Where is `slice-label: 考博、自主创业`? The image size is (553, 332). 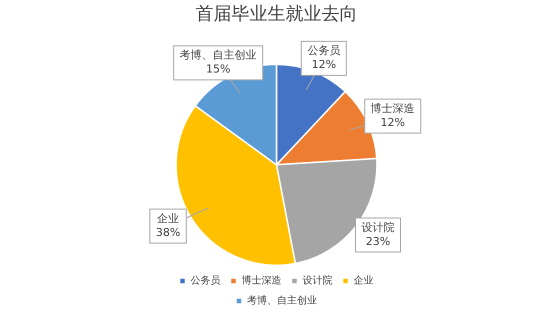
slice-label: 考博、自主创业 is located at coordinates (218, 55).